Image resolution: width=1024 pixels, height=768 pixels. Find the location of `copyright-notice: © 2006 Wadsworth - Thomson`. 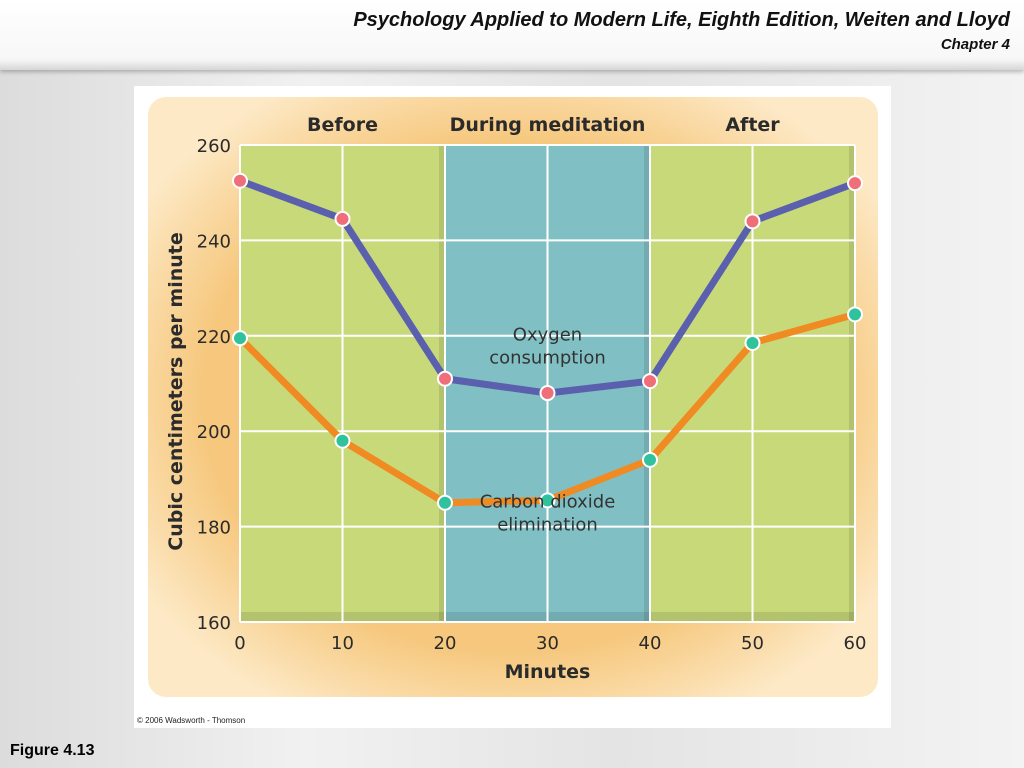

copyright-notice: © 2006 Wadsworth - Thomson is located at coordinates (191, 720).